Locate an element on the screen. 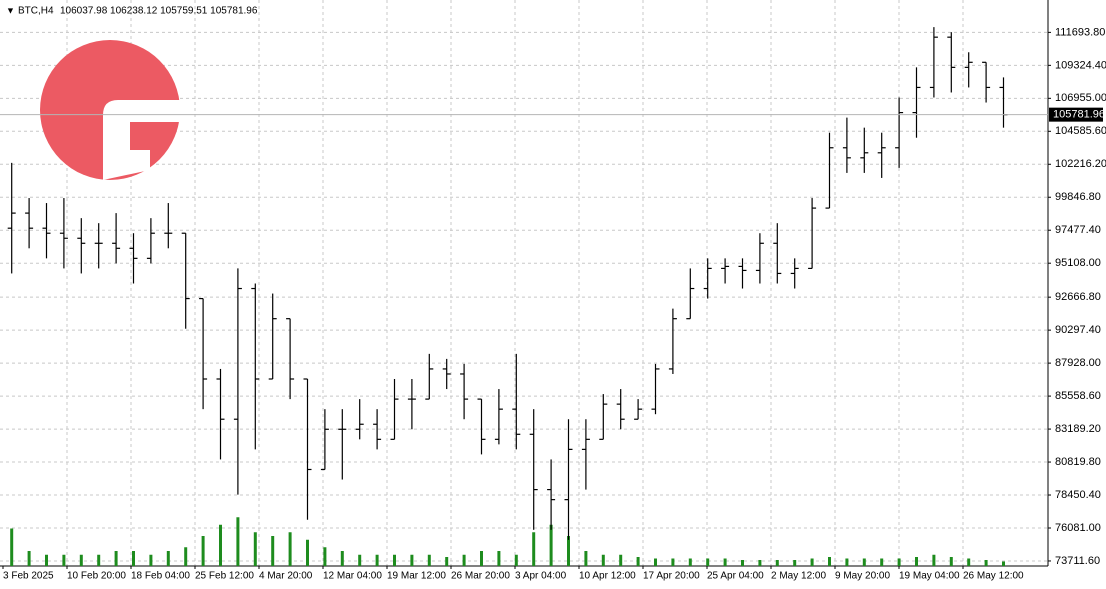 The height and width of the screenshot is (589, 1106). y-tick-label: 87928.00 is located at coordinates (1078, 363).